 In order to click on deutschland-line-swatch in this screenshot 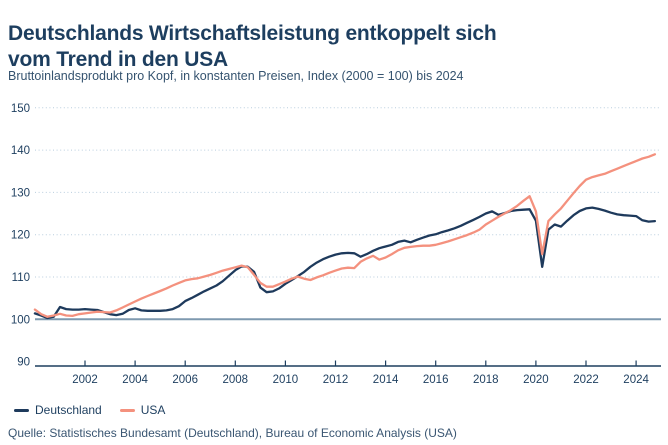, I will do `click(21, 410)`.